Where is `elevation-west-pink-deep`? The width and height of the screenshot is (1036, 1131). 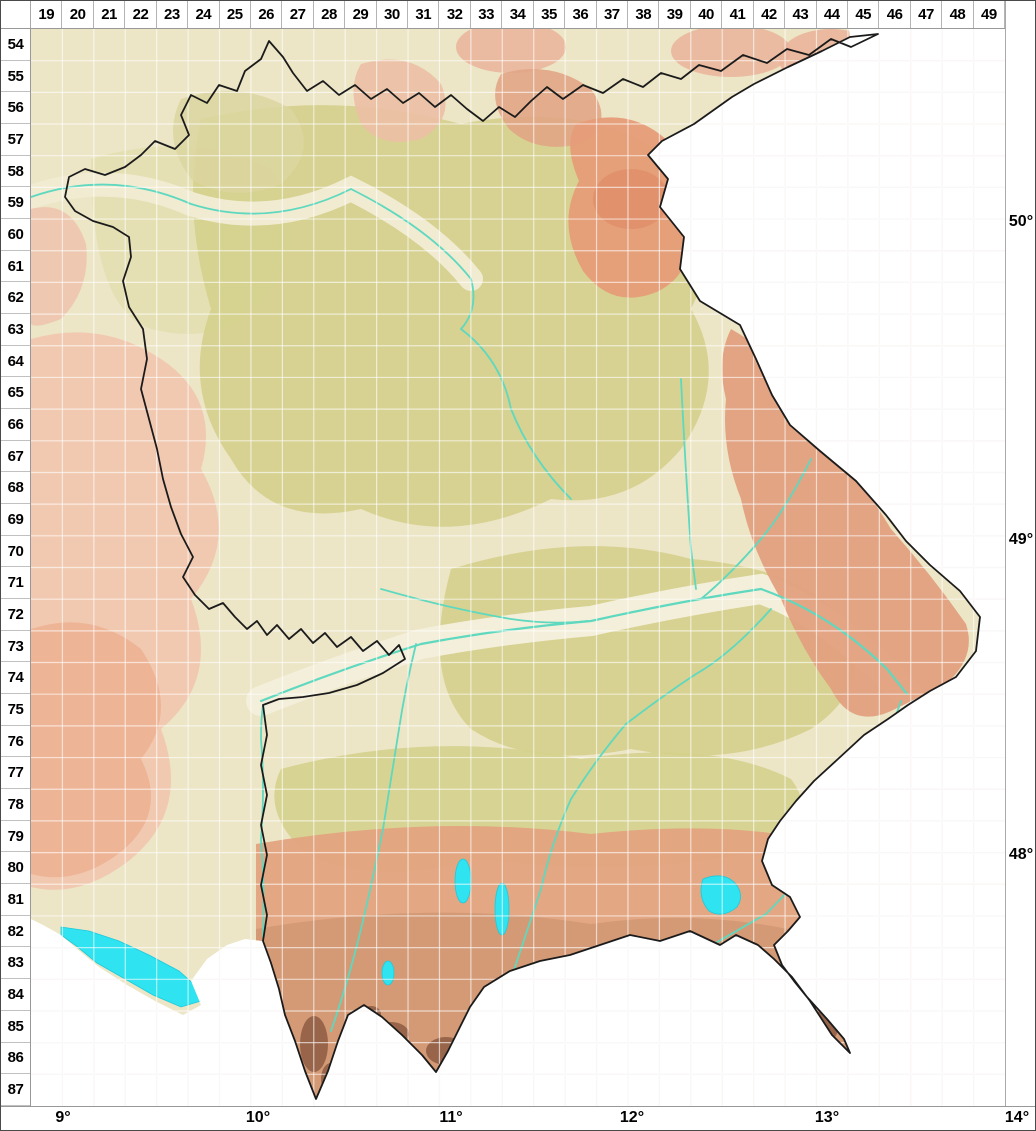 elevation-west-pink-deep is located at coordinates (96, 750).